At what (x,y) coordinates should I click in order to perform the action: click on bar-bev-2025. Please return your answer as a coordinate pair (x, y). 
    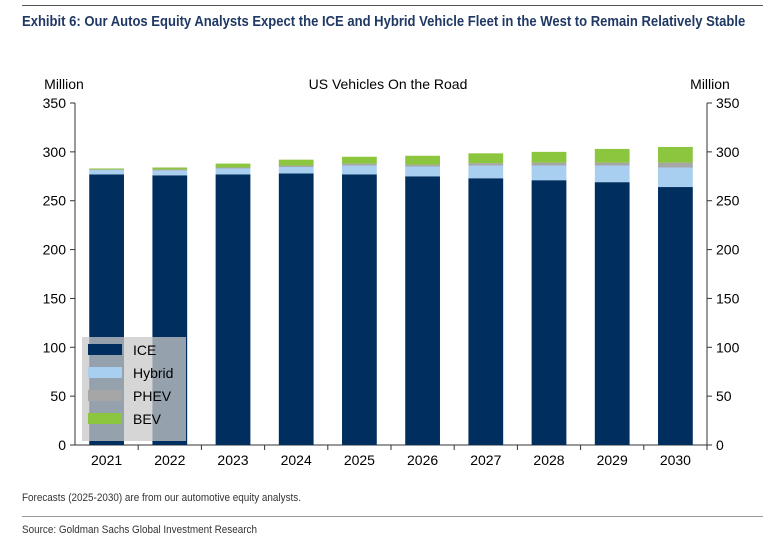
    Looking at the image, I should click on (359, 160).